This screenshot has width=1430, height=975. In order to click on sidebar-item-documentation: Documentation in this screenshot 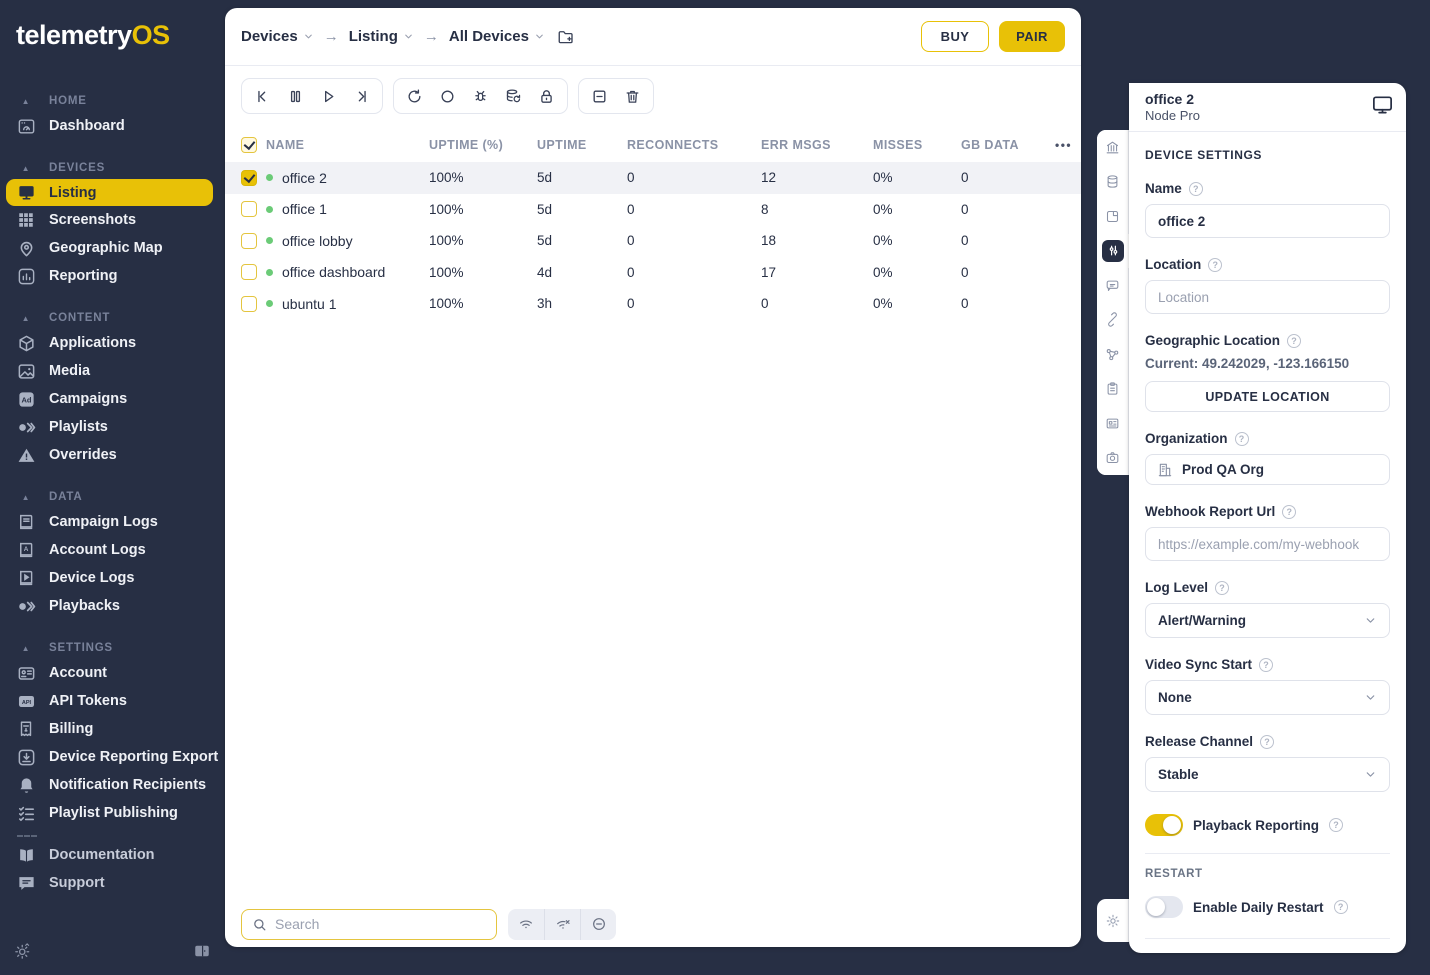, I will do `click(112, 855)`.